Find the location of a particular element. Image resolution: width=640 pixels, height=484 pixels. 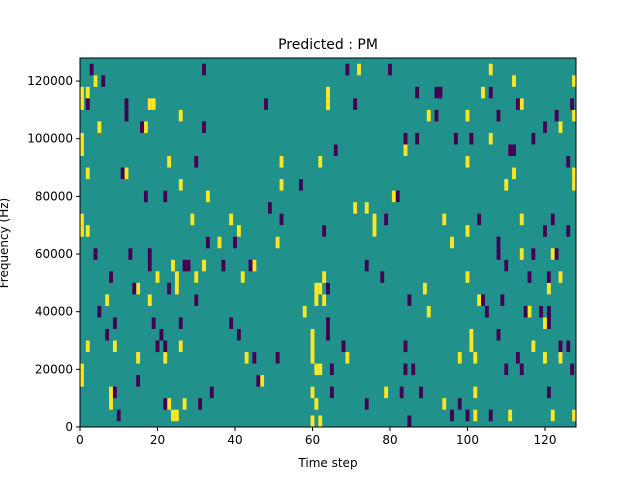

y-tick-label: 120000 is located at coordinates (50, 81).